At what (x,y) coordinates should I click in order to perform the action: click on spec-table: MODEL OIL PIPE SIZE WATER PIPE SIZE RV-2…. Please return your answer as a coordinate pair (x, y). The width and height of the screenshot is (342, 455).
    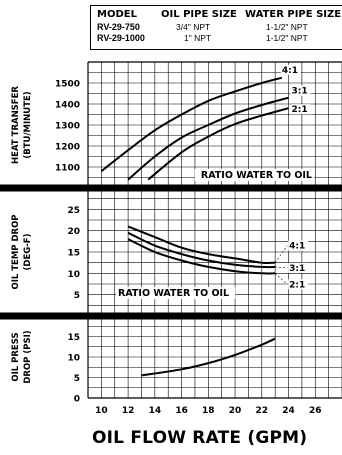
    Looking at the image, I should click on (216, 27).